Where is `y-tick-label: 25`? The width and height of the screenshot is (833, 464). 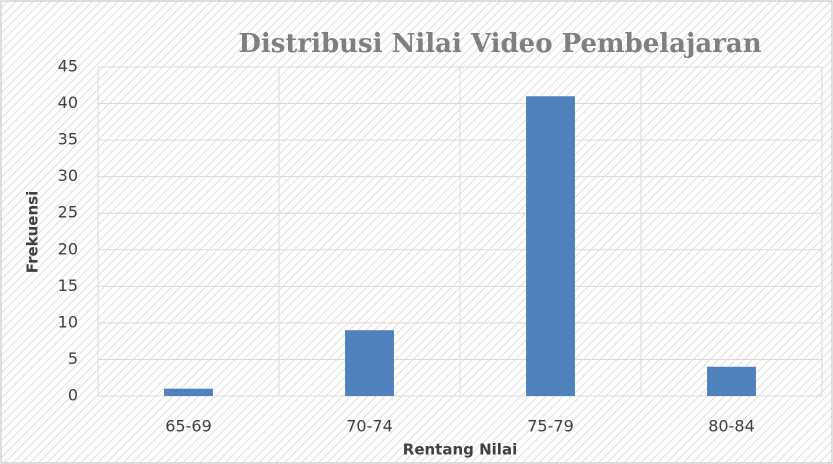
y-tick-label: 25 is located at coordinates (68, 212).